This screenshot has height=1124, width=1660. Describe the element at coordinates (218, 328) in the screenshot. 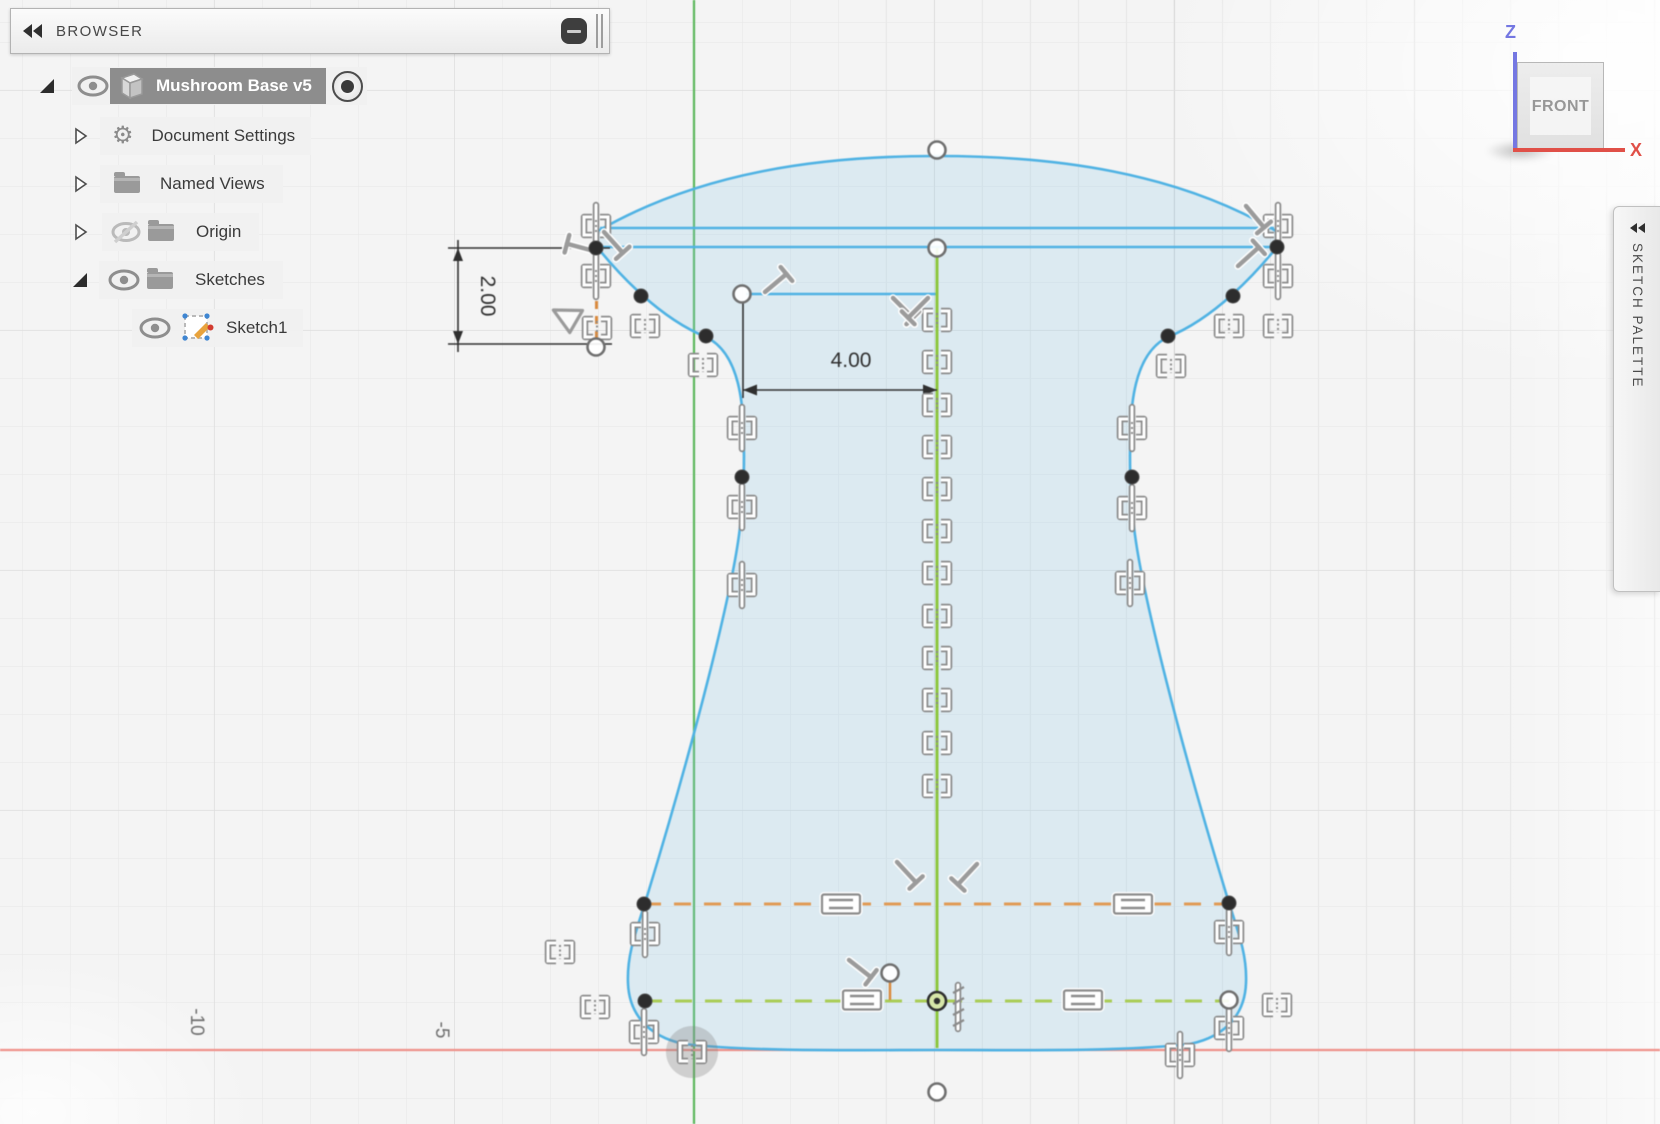

I see `tree-row-sketch1: Sketch1` at that location.